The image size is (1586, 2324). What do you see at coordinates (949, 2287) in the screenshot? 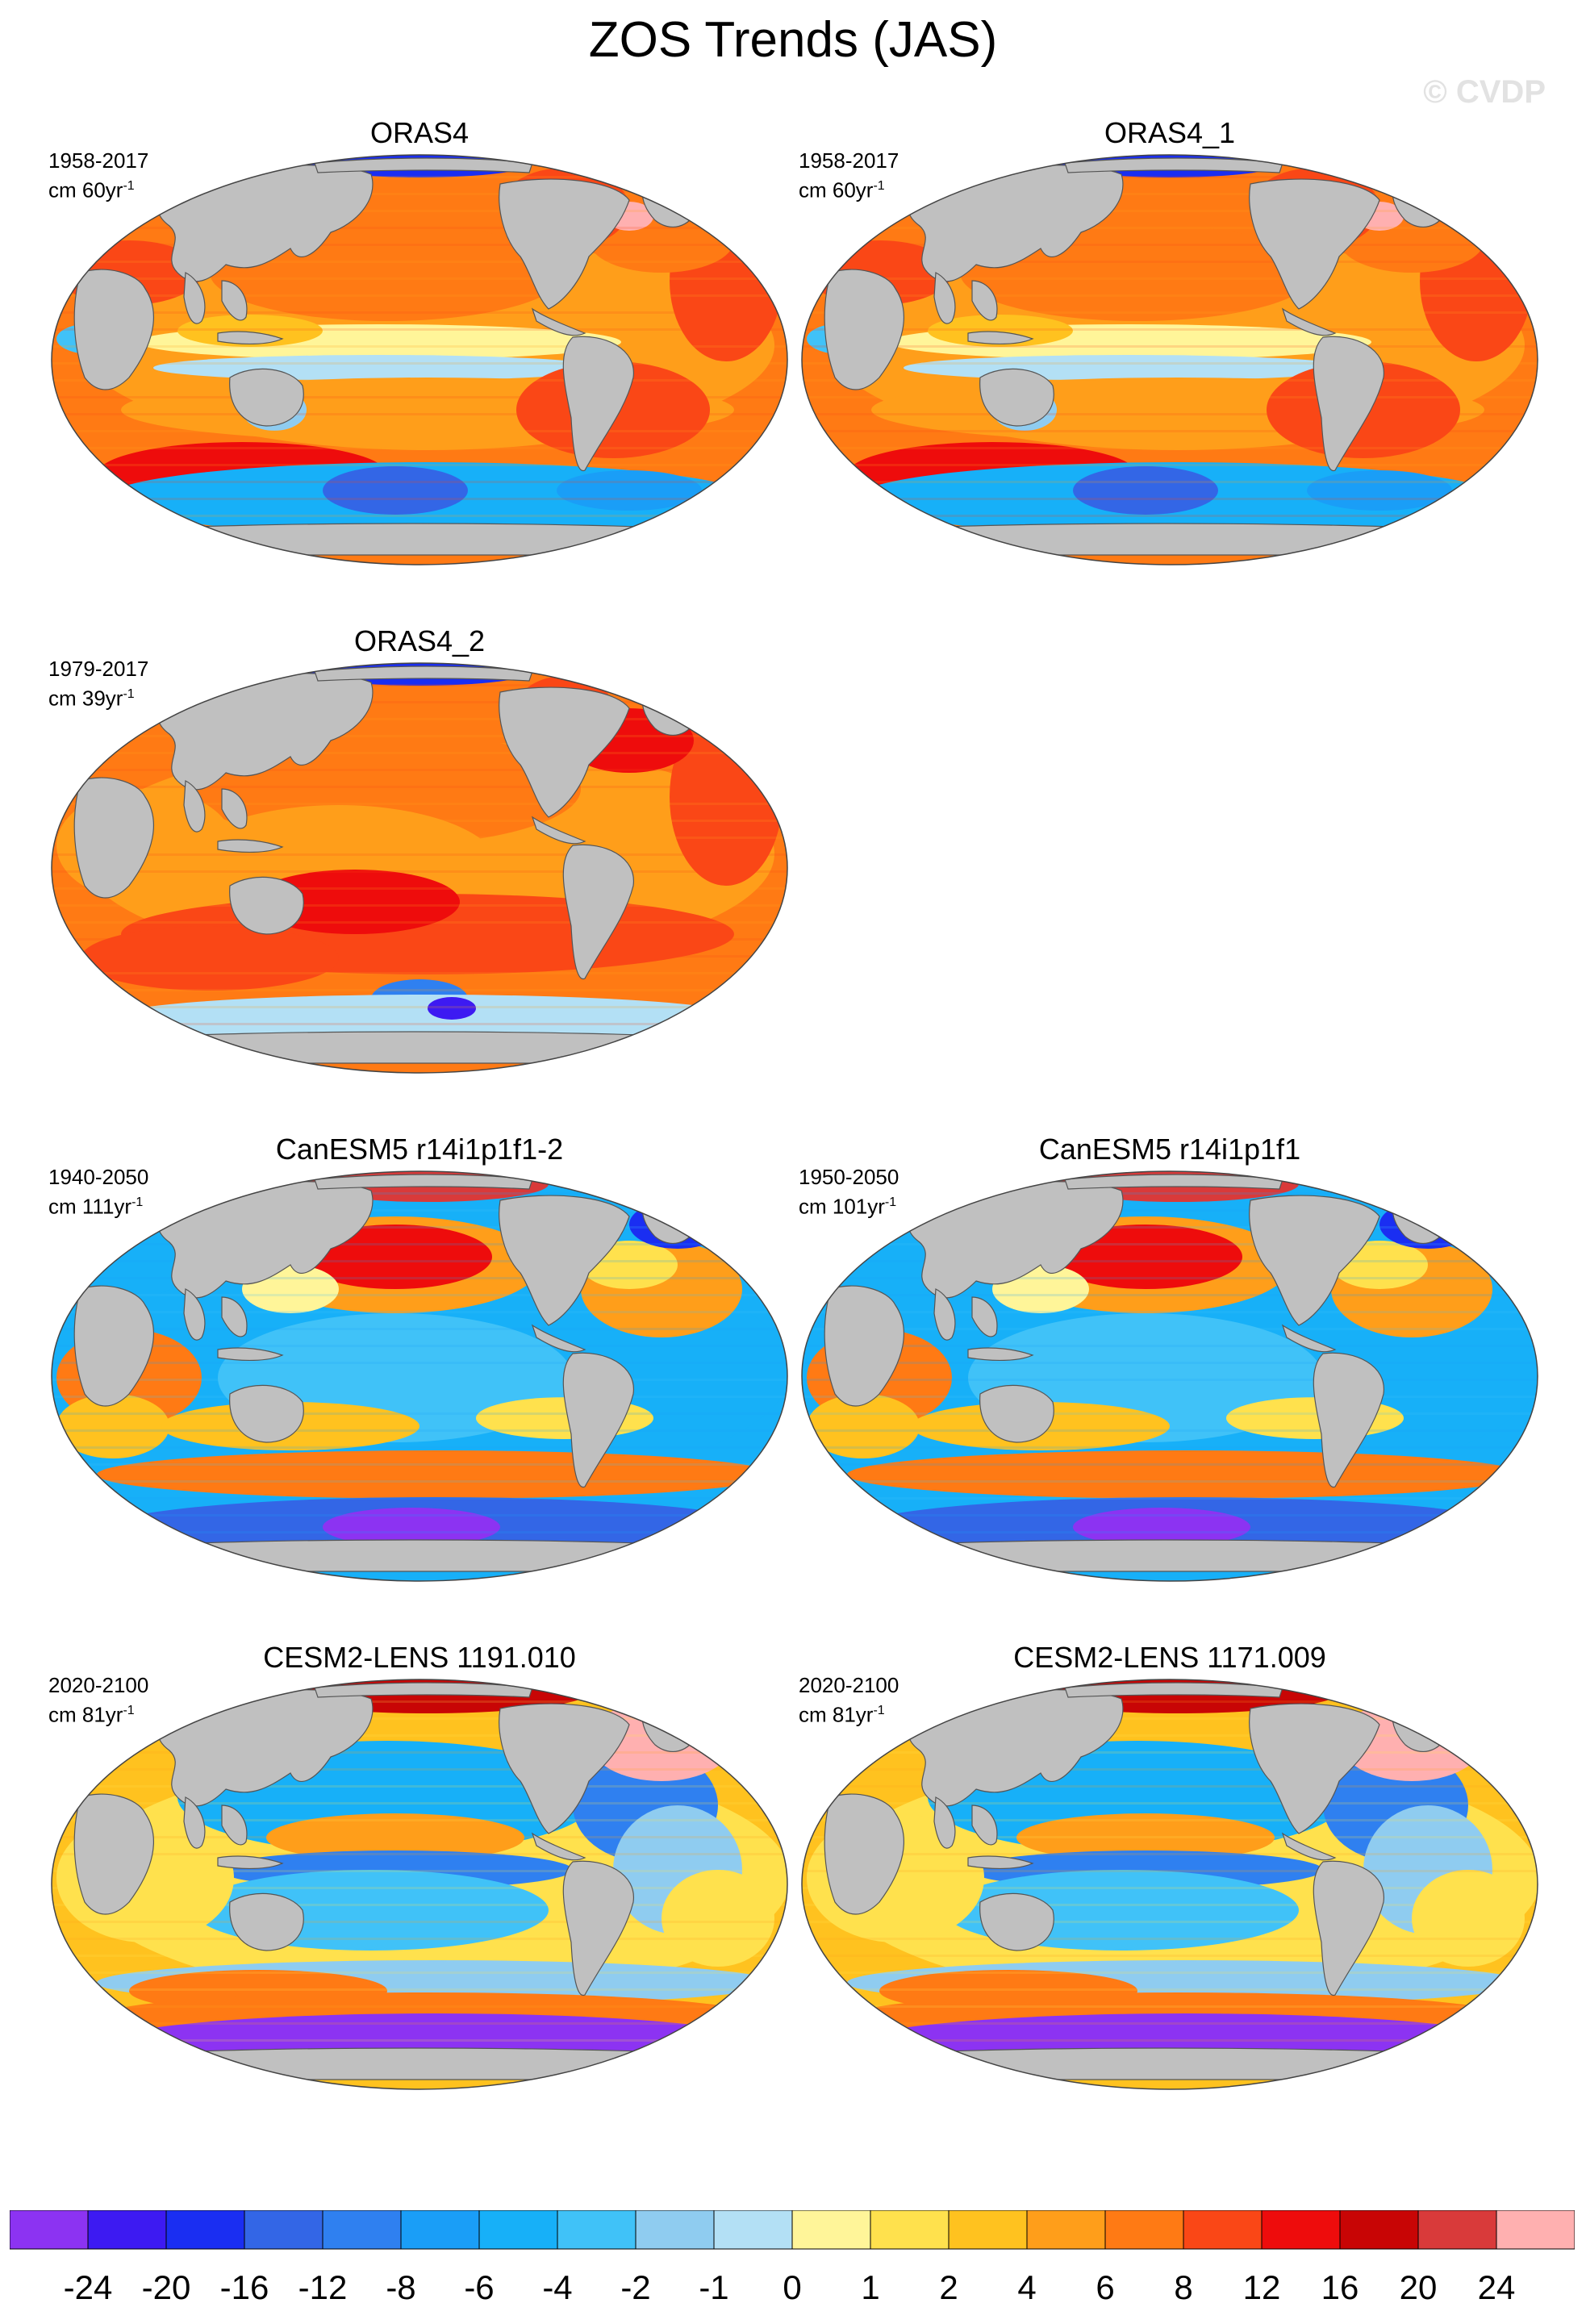
I see `colorbar-label: 2` at bounding box center [949, 2287].